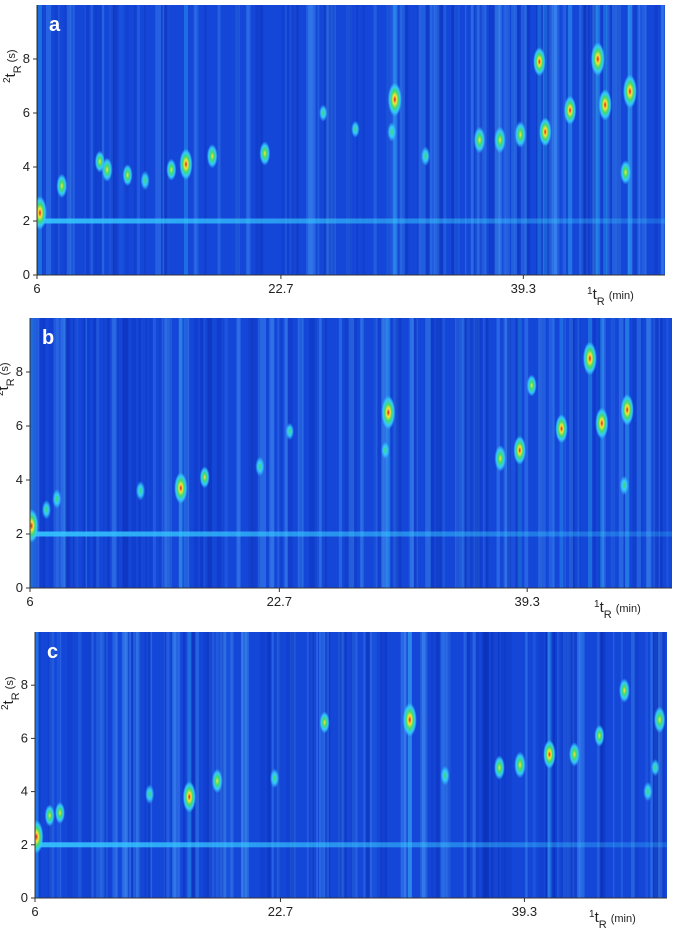 Image resolution: width=685 pixels, height=928 pixels. What do you see at coordinates (26, 166) in the screenshot?
I see `y-tick-label: 4` at bounding box center [26, 166].